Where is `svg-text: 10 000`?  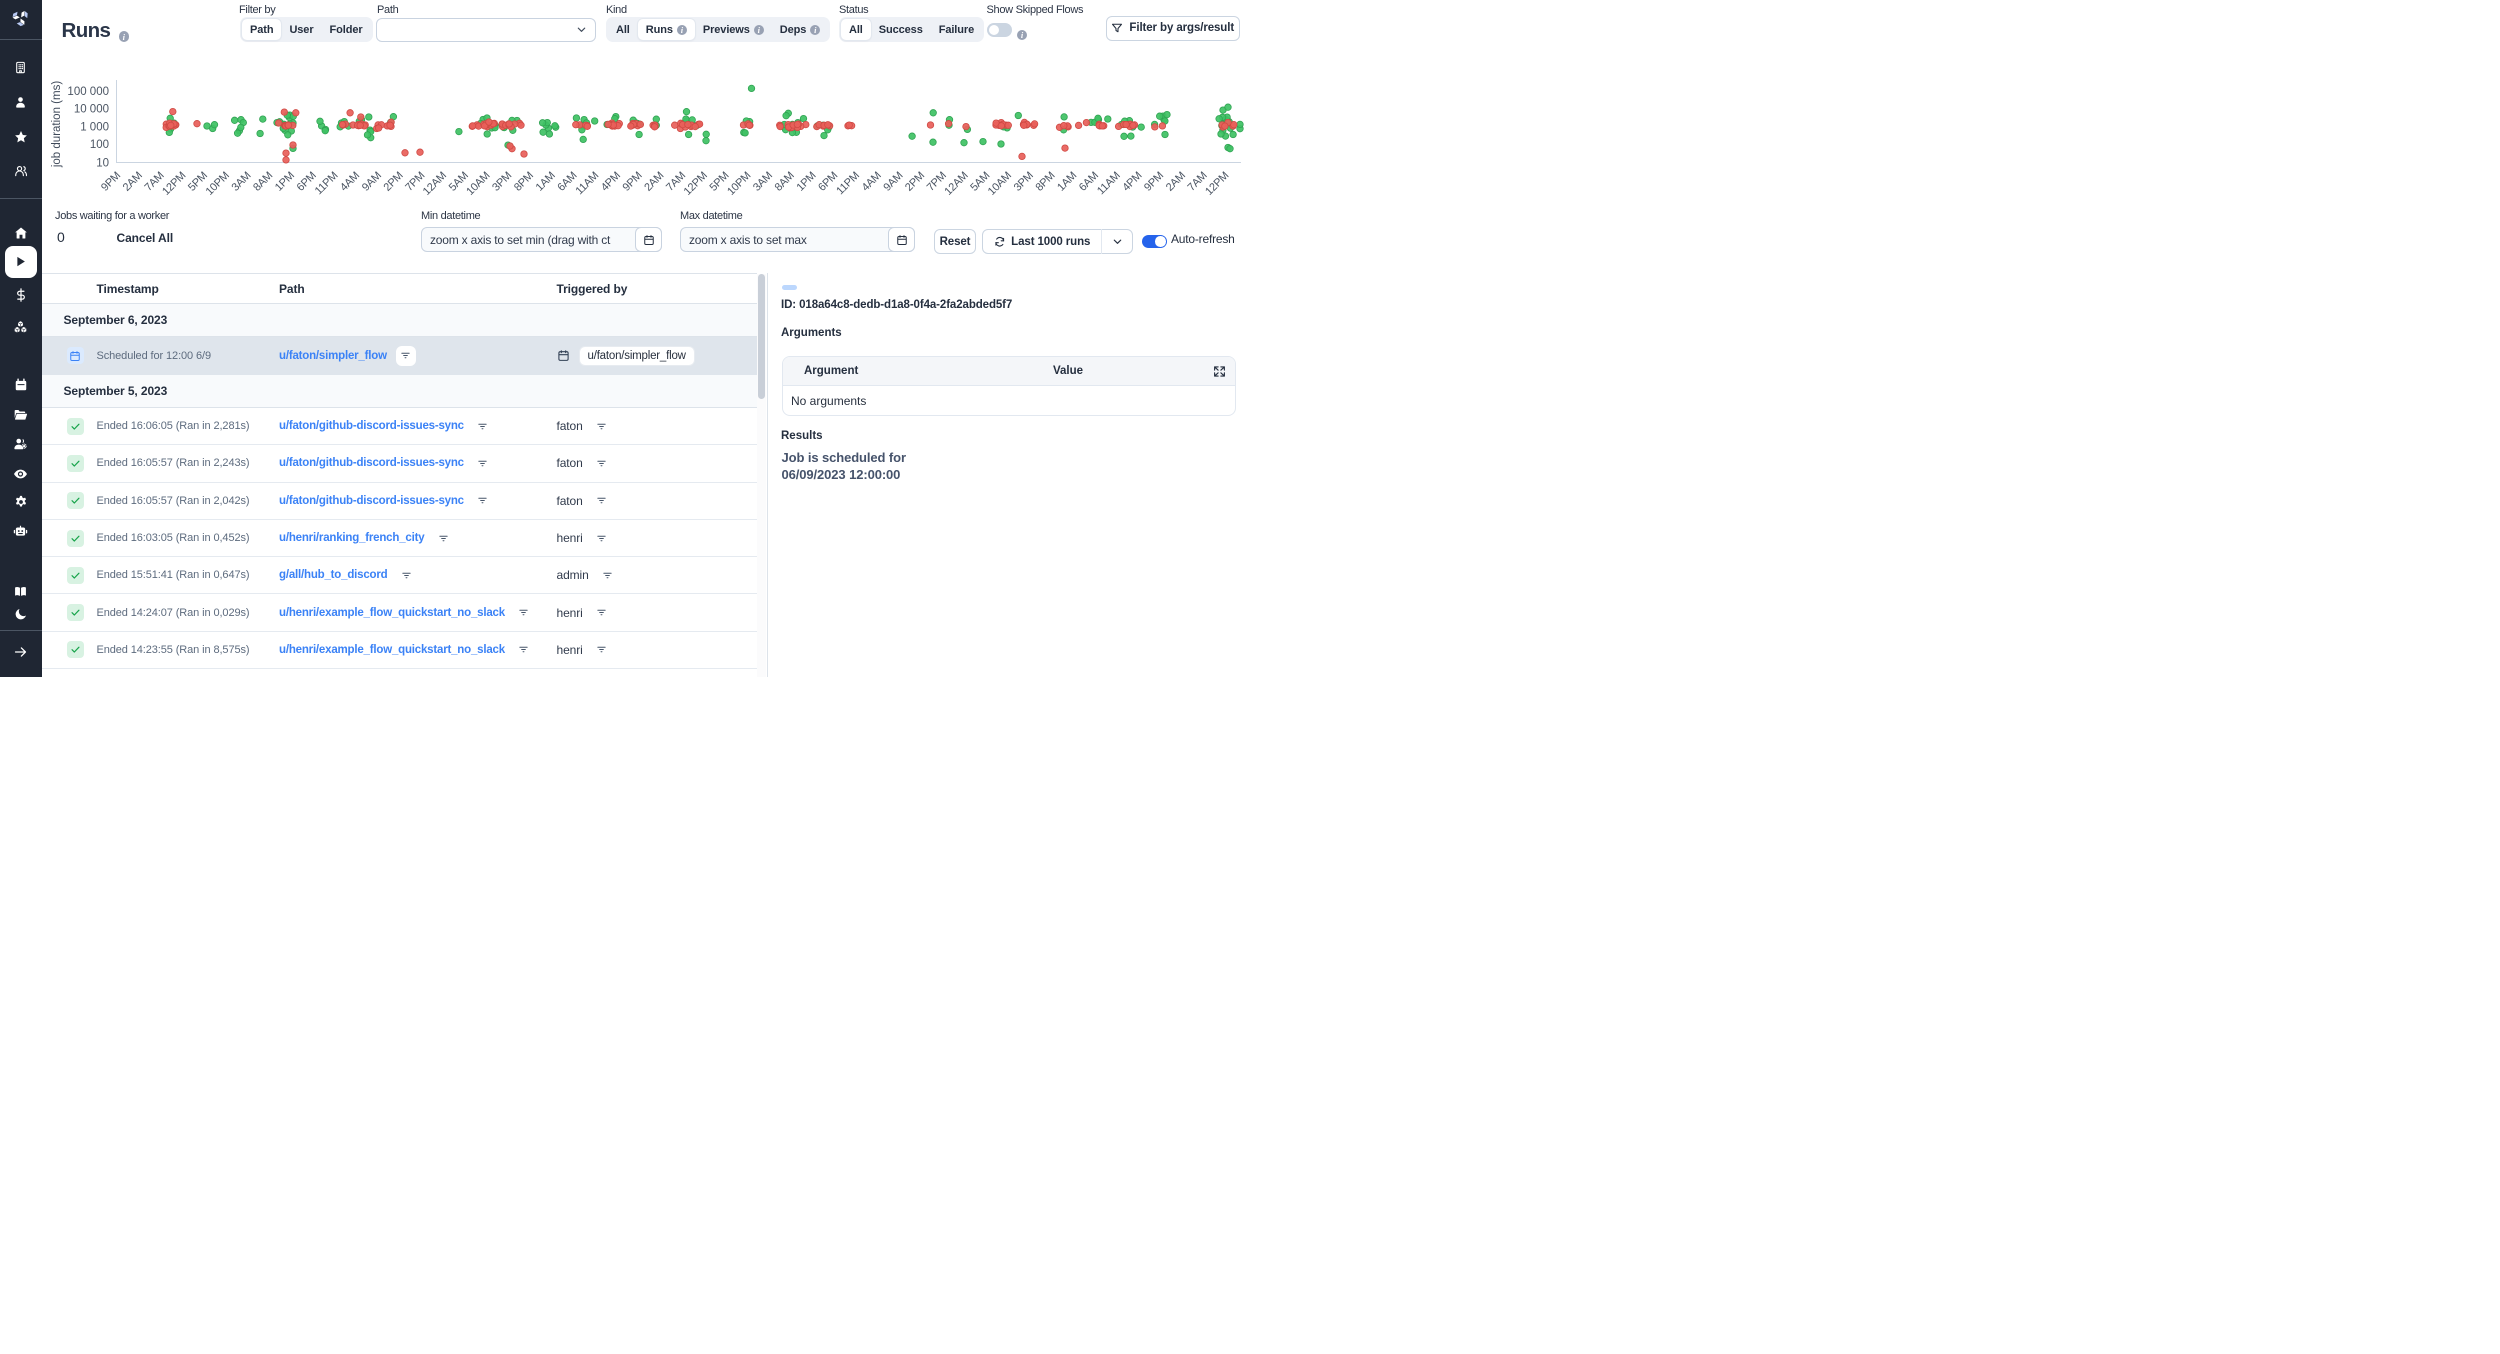
svg-text: 10 000 is located at coordinates (91, 110).